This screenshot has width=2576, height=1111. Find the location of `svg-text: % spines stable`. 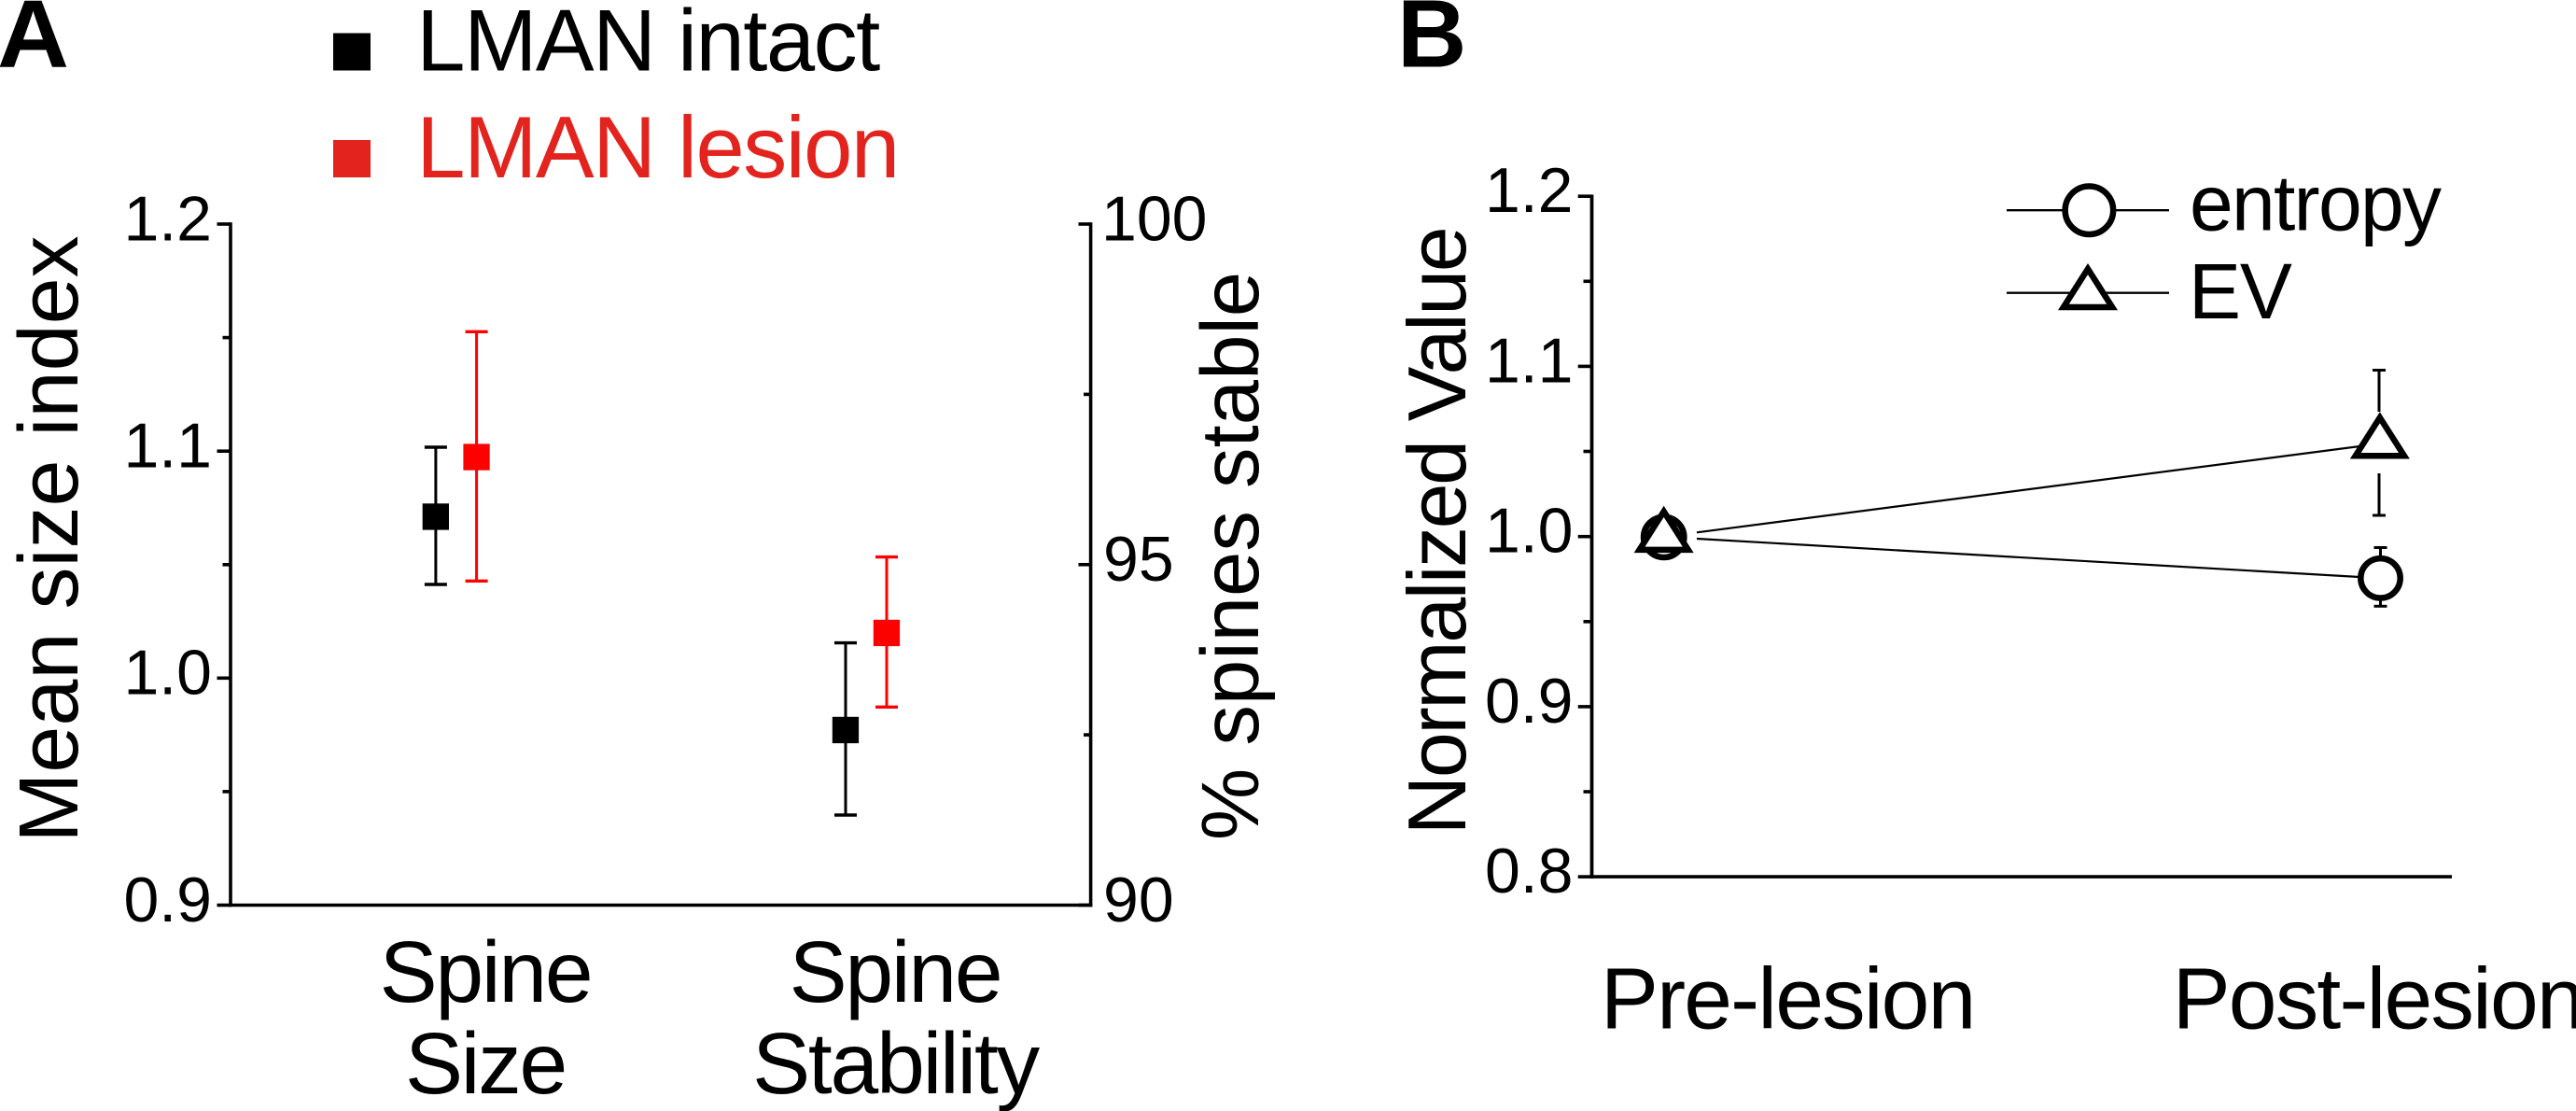

svg-text: % spines stable is located at coordinates (1230, 556).